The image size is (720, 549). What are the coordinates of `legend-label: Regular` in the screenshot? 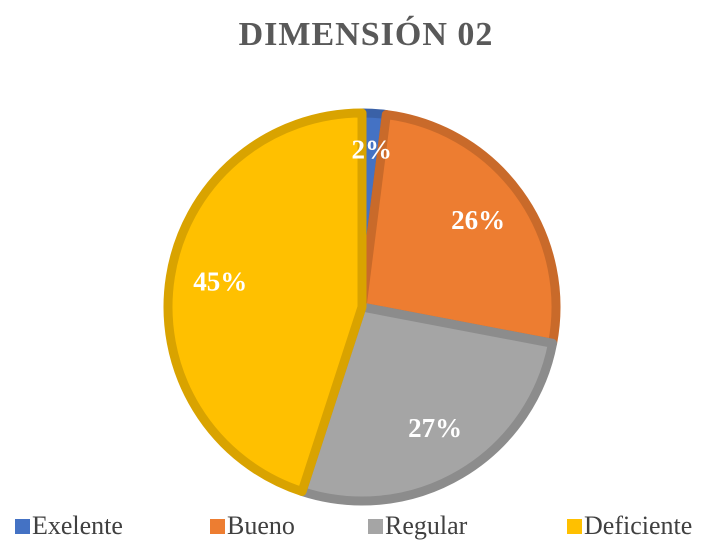 It's located at (426, 525).